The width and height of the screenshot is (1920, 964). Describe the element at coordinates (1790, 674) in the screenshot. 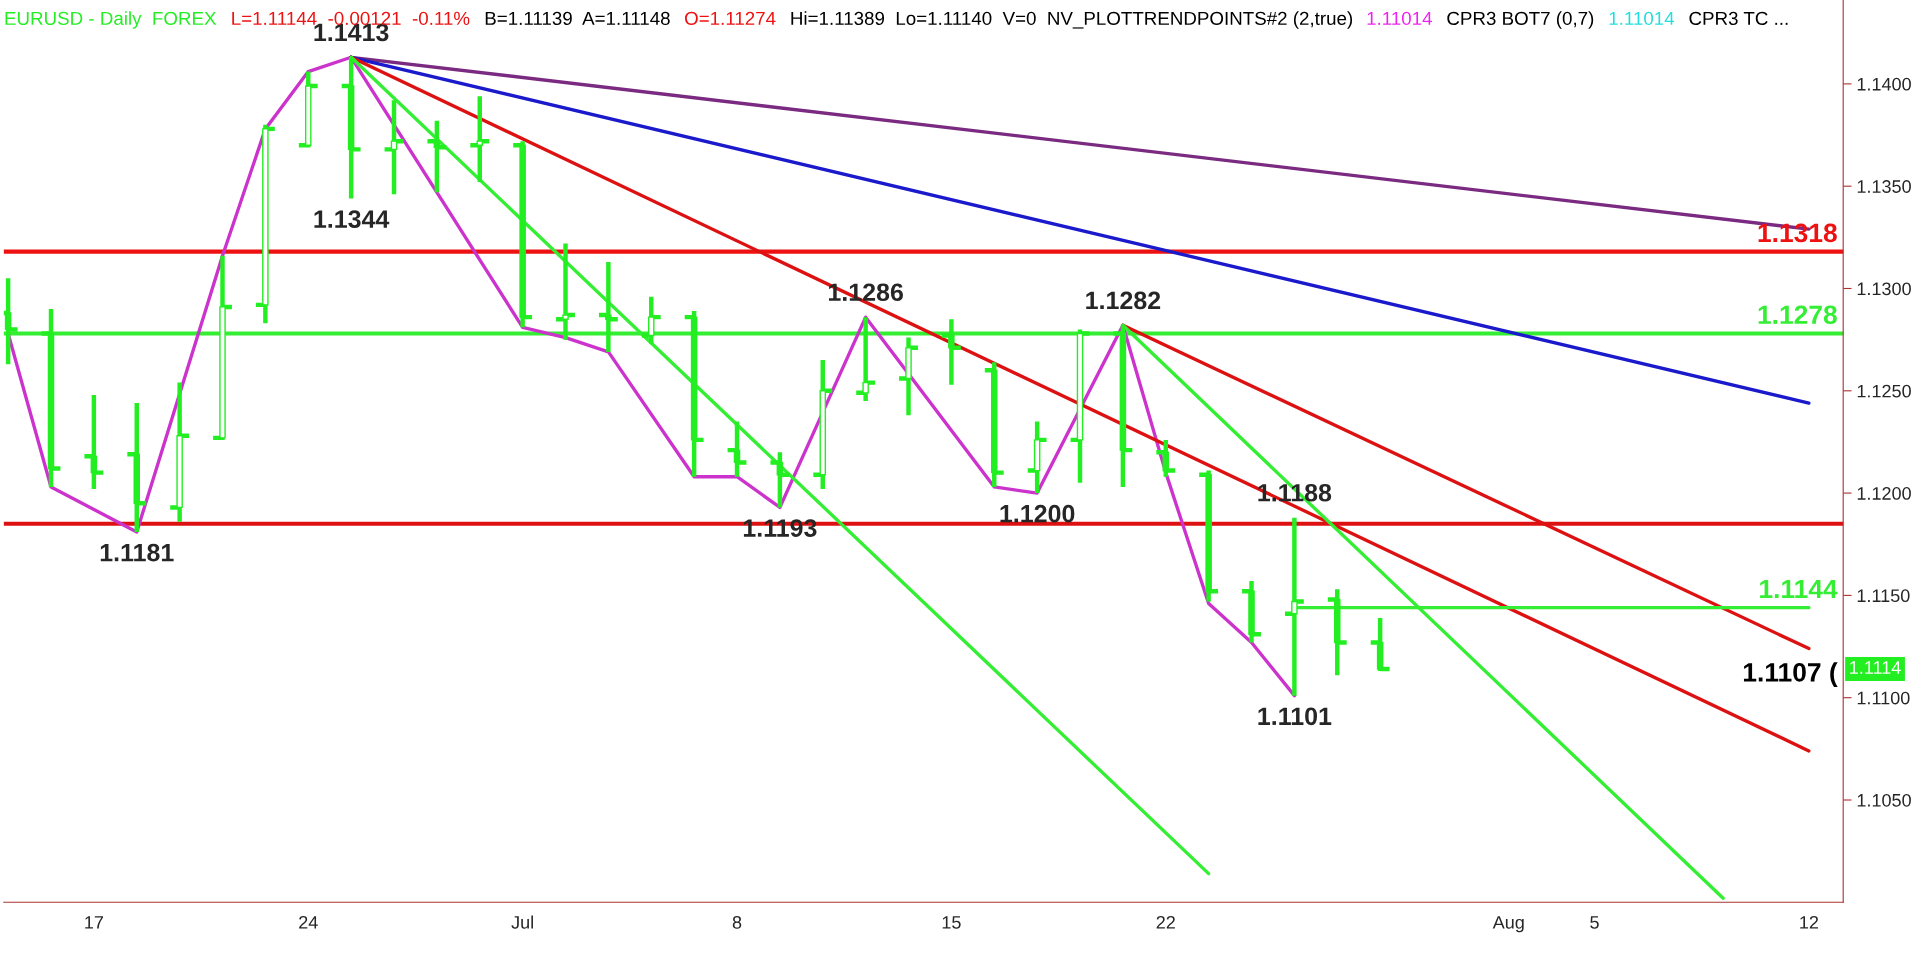

I see `annotation: 1.1107 (` at that location.